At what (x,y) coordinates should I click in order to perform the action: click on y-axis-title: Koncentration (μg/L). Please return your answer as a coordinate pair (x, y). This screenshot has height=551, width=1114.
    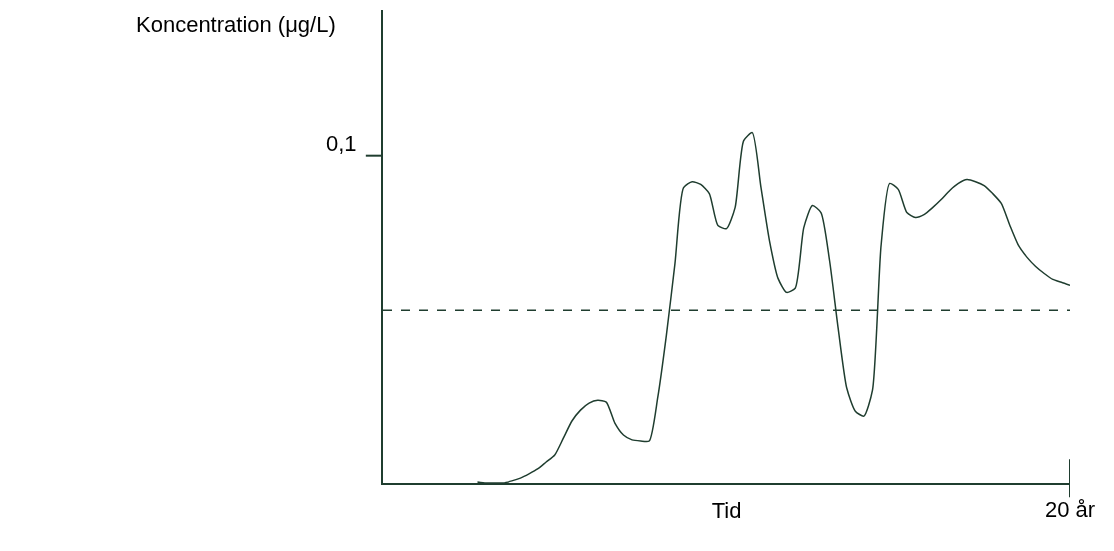
    Looking at the image, I should click on (236, 24).